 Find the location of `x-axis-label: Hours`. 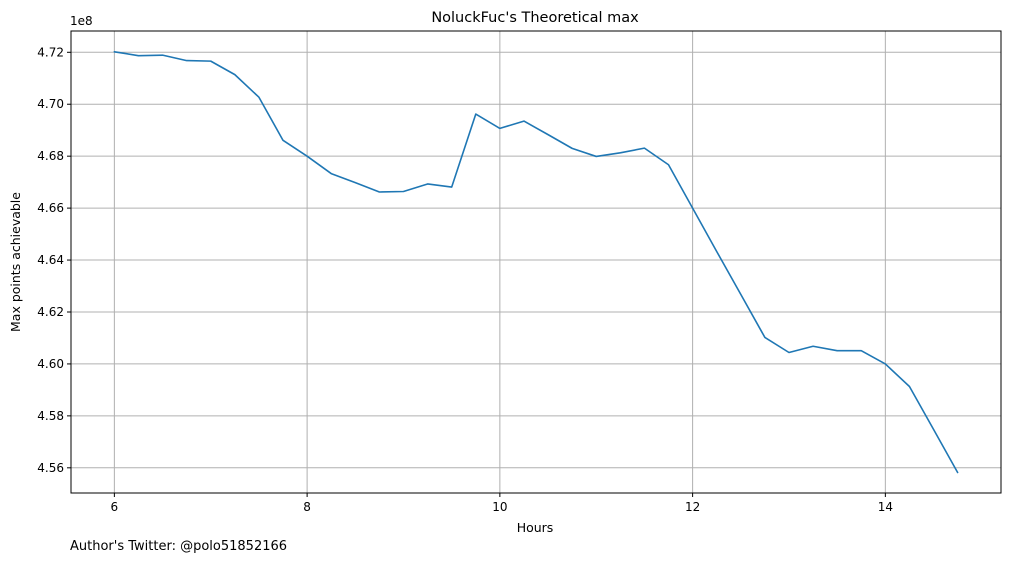

x-axis-label: Hours is located at coordinates (535, 527).